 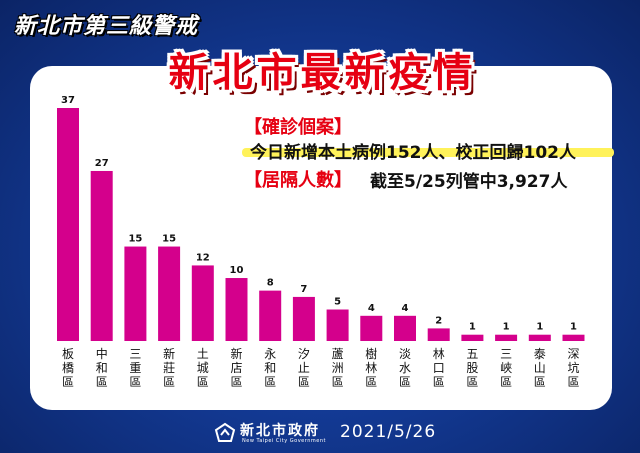 What do you see at coordinates (405, 382) in the screenshot?
I see `category-label-10: 區` at bounding box center [405, 382].